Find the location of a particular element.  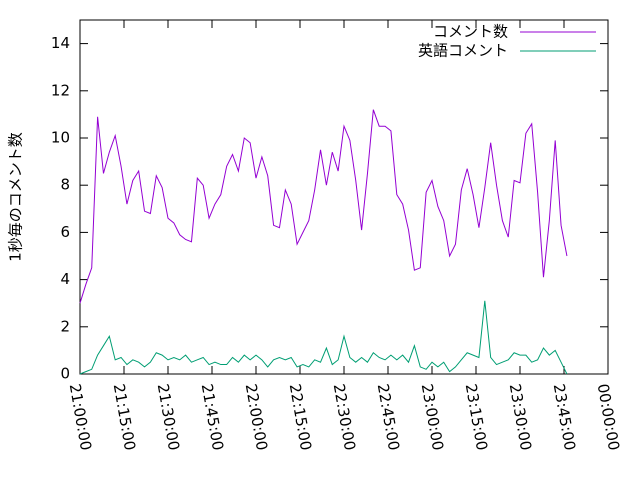

y-tick-label: 6 is located at coordinates (65, 232).